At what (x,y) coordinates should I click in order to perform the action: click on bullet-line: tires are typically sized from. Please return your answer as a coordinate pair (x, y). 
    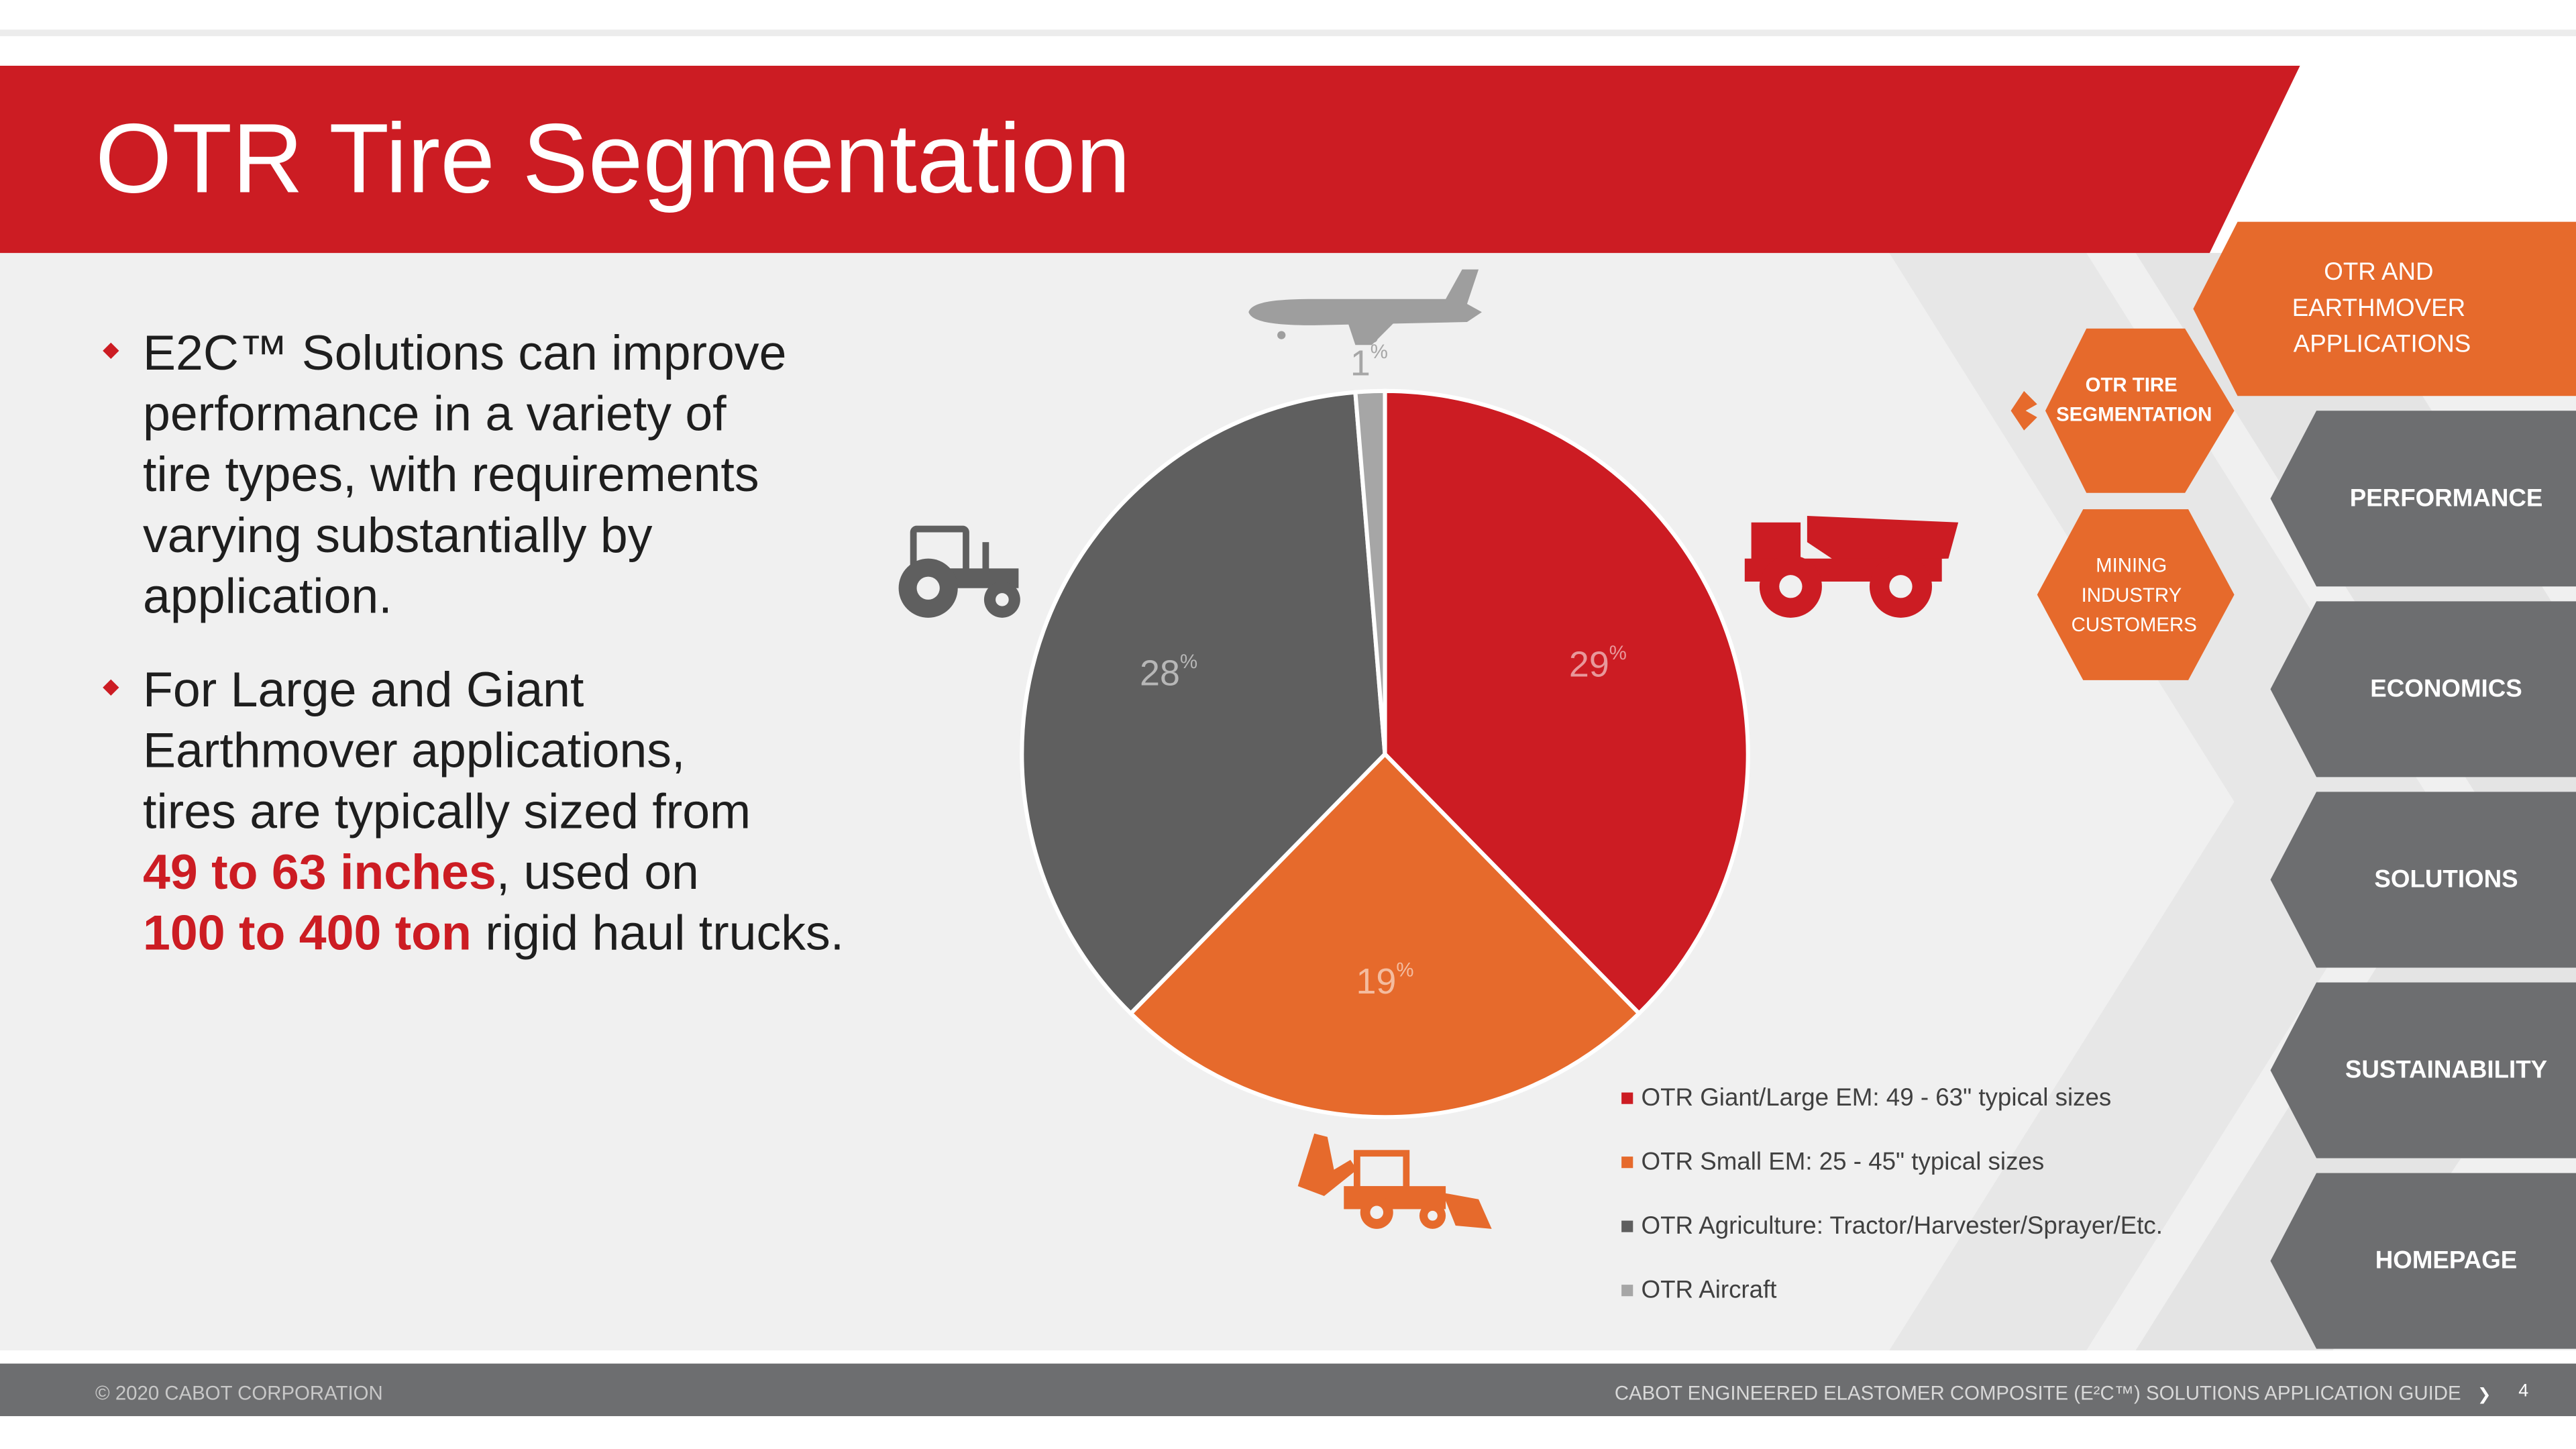
    Looking at the image, I should click on (447, 811).